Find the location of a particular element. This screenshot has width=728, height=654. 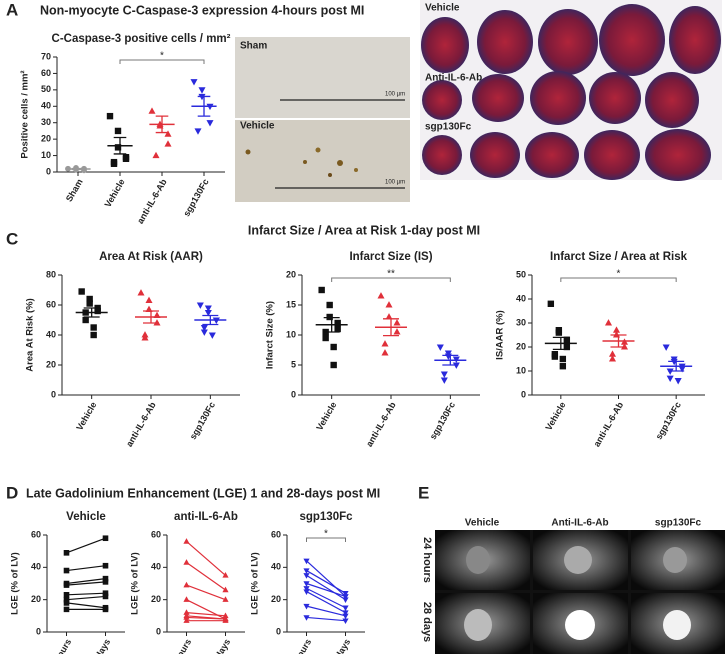

y-axis-label: LGE (% of LV) is located at coordinates (255, 583).